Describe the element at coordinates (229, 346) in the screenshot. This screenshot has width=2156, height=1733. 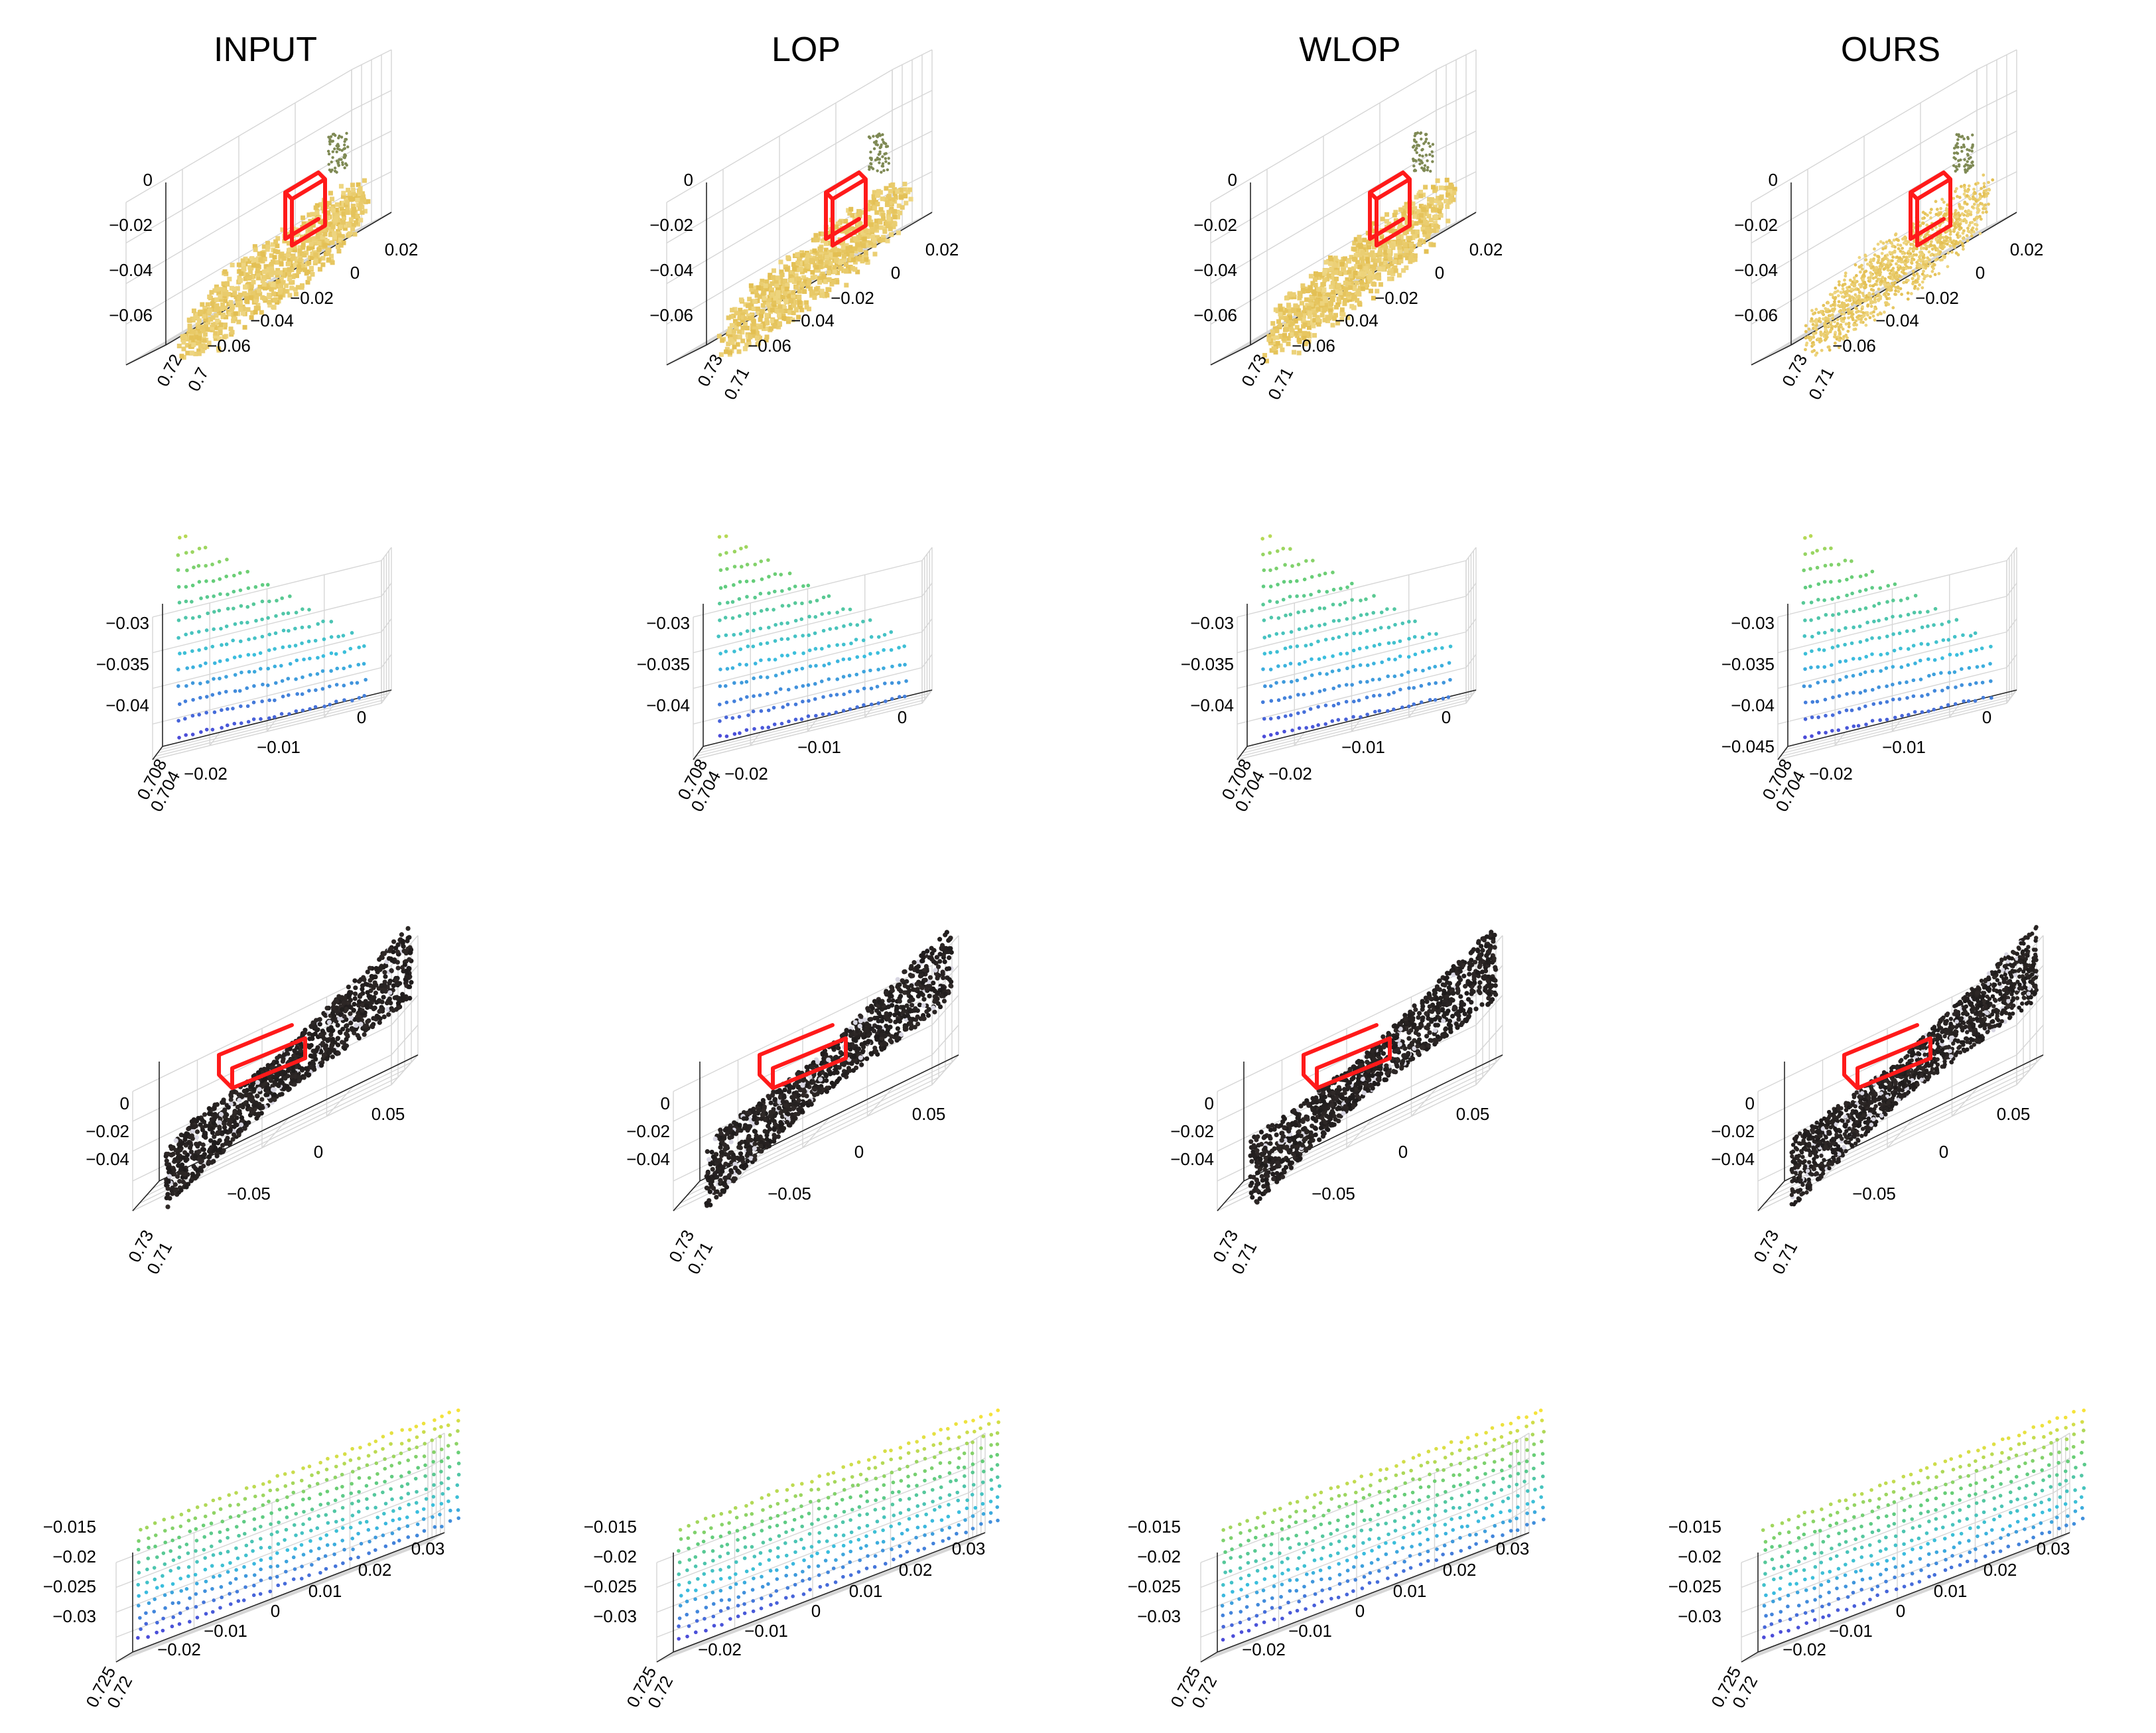
I see `x-axis-tick-label: −0.06` at that location.